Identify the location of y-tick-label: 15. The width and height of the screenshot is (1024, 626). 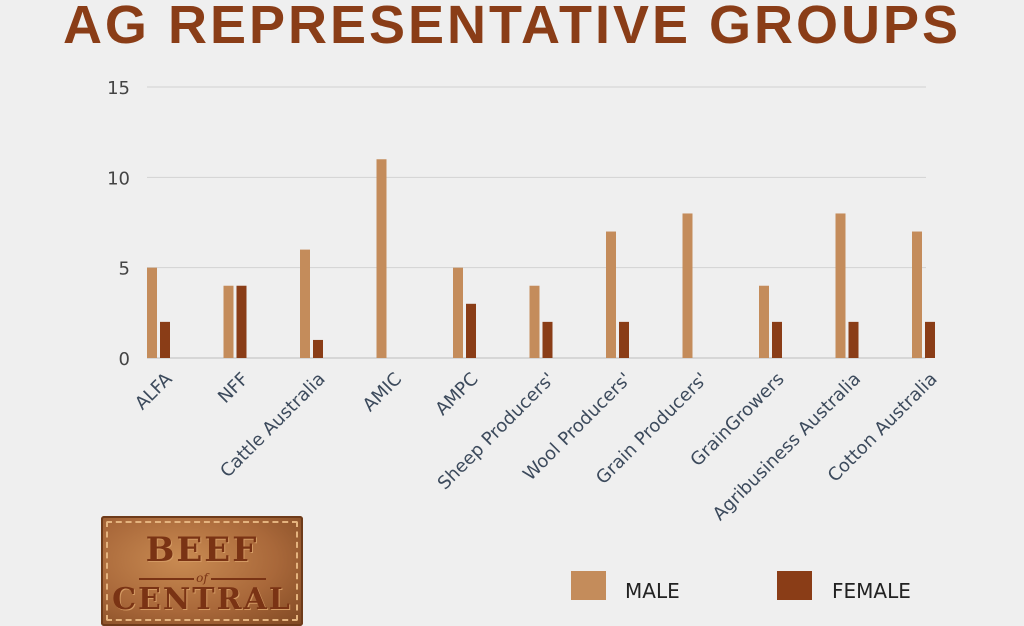
(118, 88).